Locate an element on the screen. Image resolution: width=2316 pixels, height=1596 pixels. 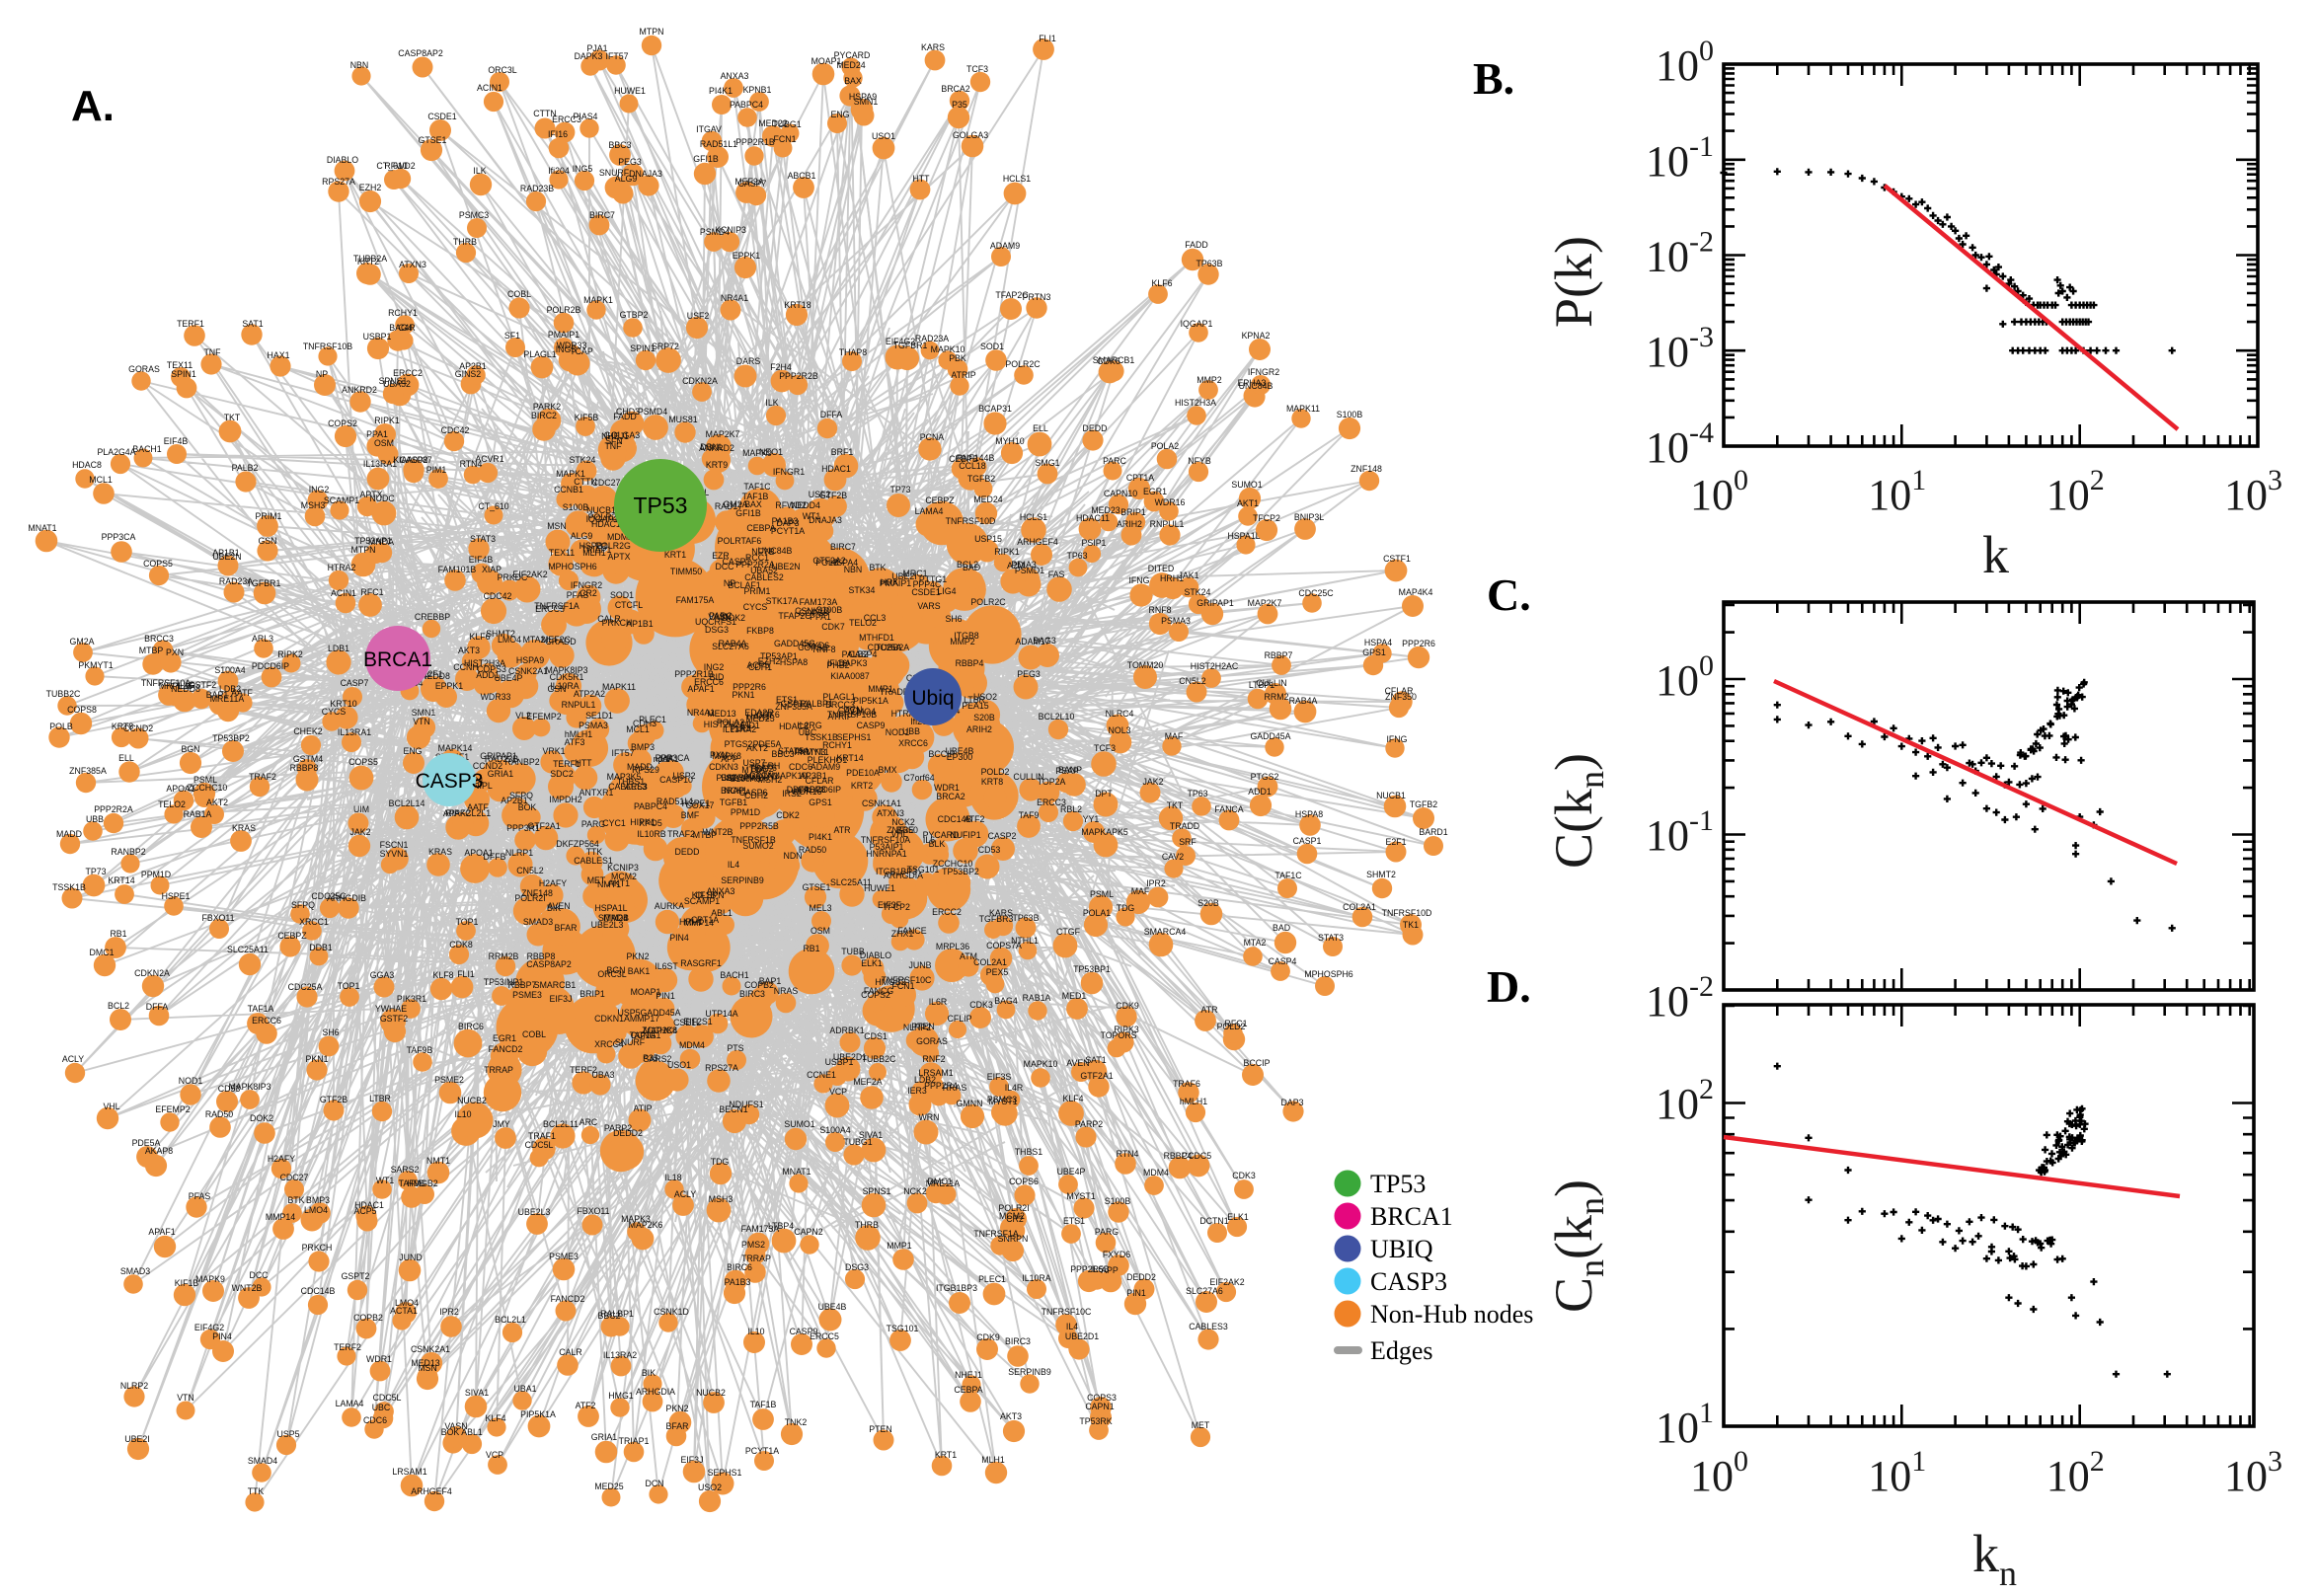
svg-text: ALG9 is located at coordinates (582, 536).